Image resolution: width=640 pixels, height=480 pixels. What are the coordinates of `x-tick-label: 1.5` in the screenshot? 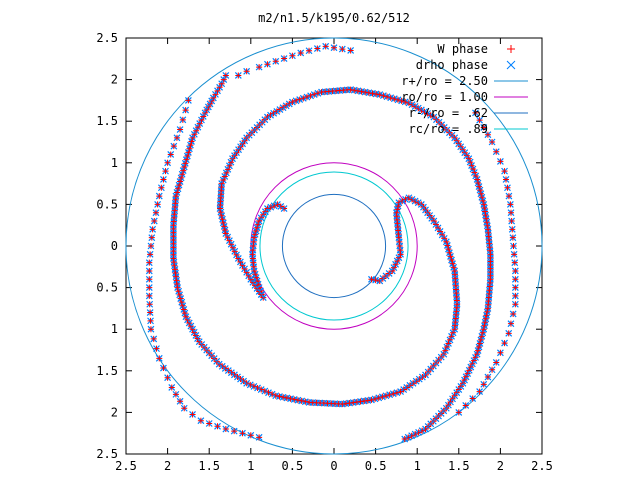 It's located at (459, 466).